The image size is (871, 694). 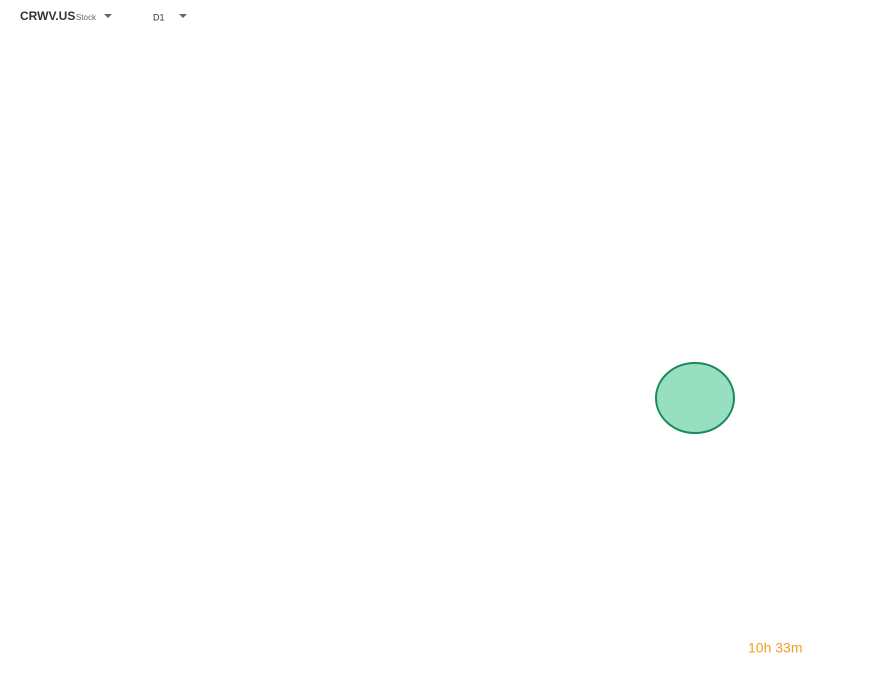 What do you see at coordinates (775, 648) in the screenshot?
I see `countdown: 10h 33m` at bounding box center [775, 648].